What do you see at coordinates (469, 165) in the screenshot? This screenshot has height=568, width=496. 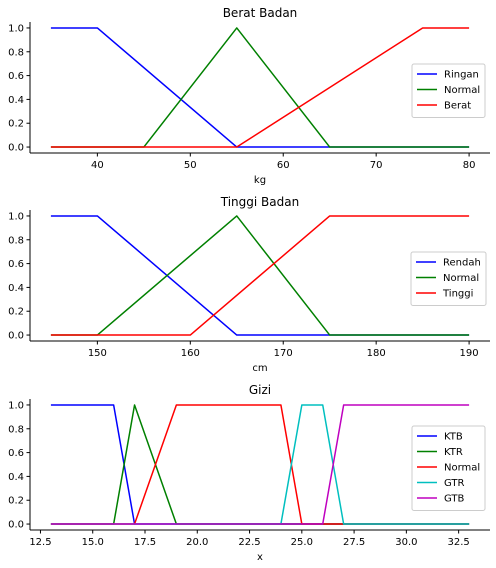 I see `x-tick-label: 80` at bounding box center [469, 165].